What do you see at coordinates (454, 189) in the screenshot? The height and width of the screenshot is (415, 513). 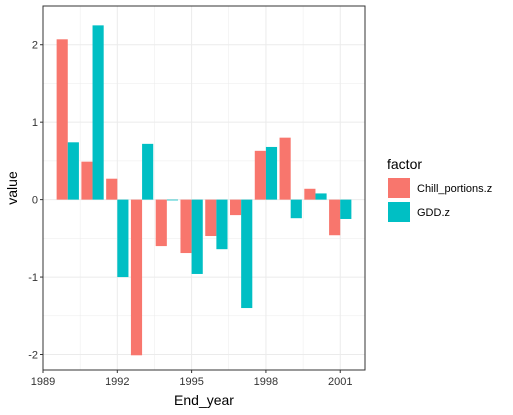 I see `legend-label: Chill_portions.z` at bounding box center [454, 189].